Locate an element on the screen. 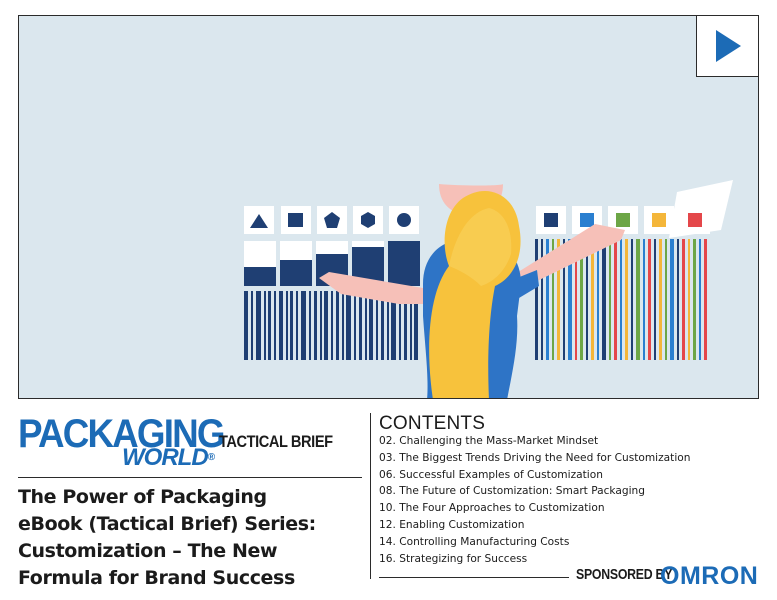 The width and height of the screenshot is (777, 600). divider-sponsor is located at coordinates (474, 577).